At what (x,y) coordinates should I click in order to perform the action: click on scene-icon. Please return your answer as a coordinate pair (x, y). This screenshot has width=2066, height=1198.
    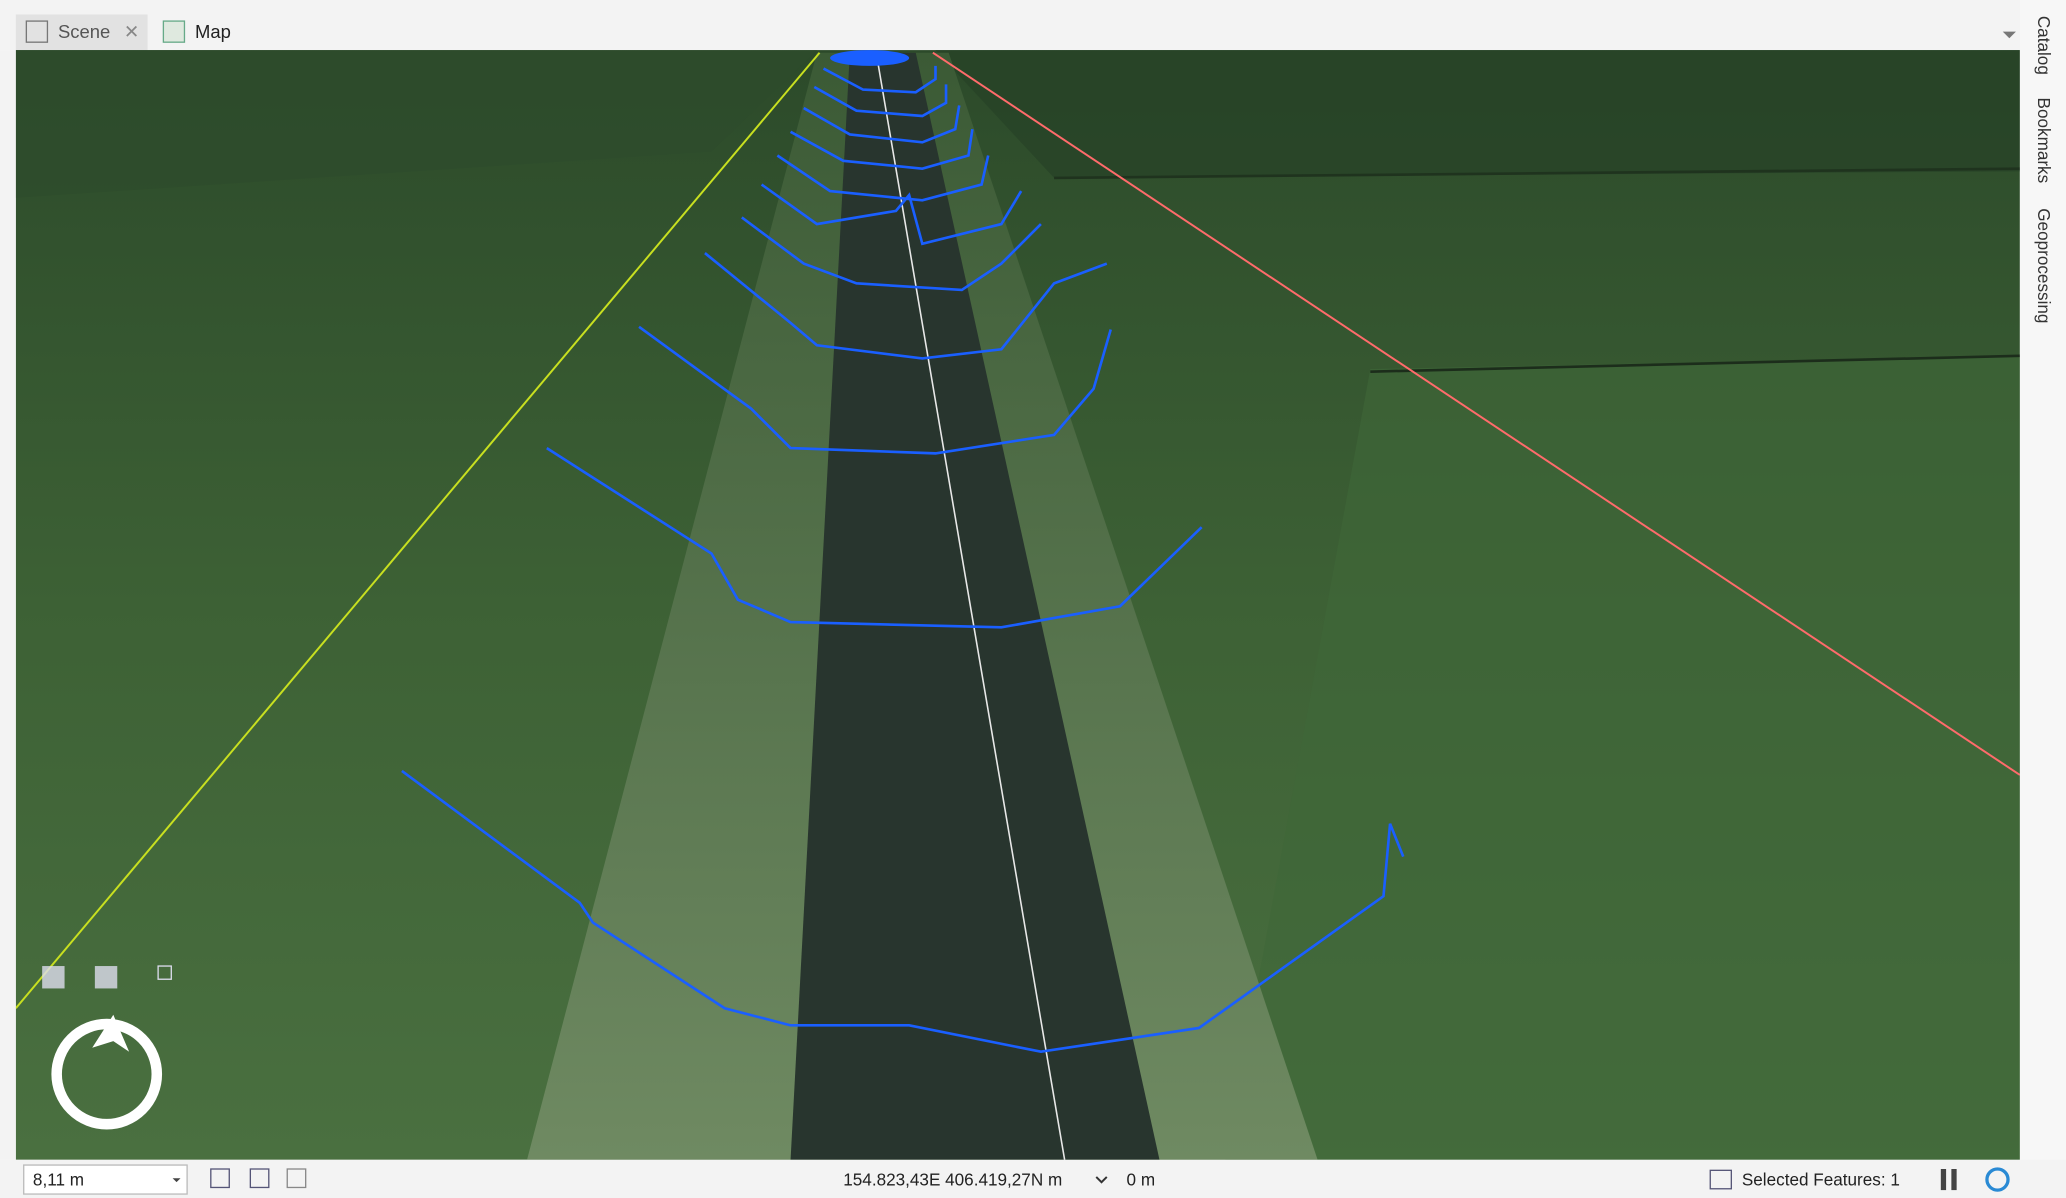
    Looking at the image, I should click on (37, 31).